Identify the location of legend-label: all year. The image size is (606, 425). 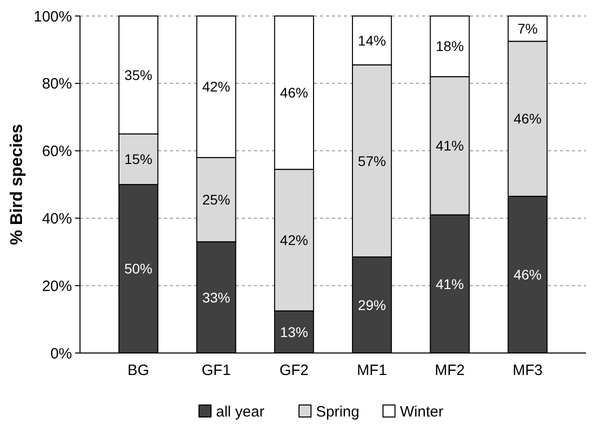
(240, 411).